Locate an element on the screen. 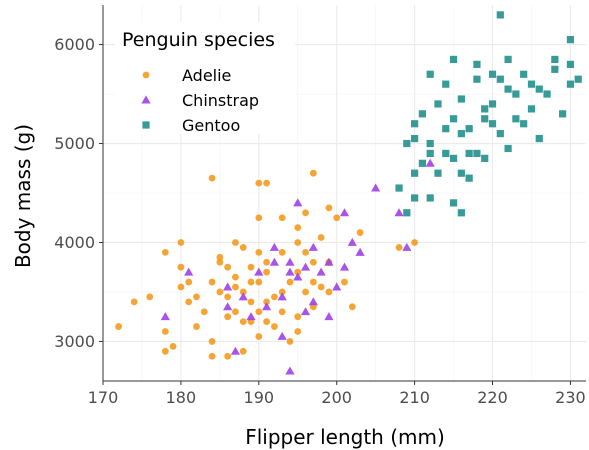  x-axis-ticks: 170 180 190 200 210 220 230 is located at coordinates (337, 394).